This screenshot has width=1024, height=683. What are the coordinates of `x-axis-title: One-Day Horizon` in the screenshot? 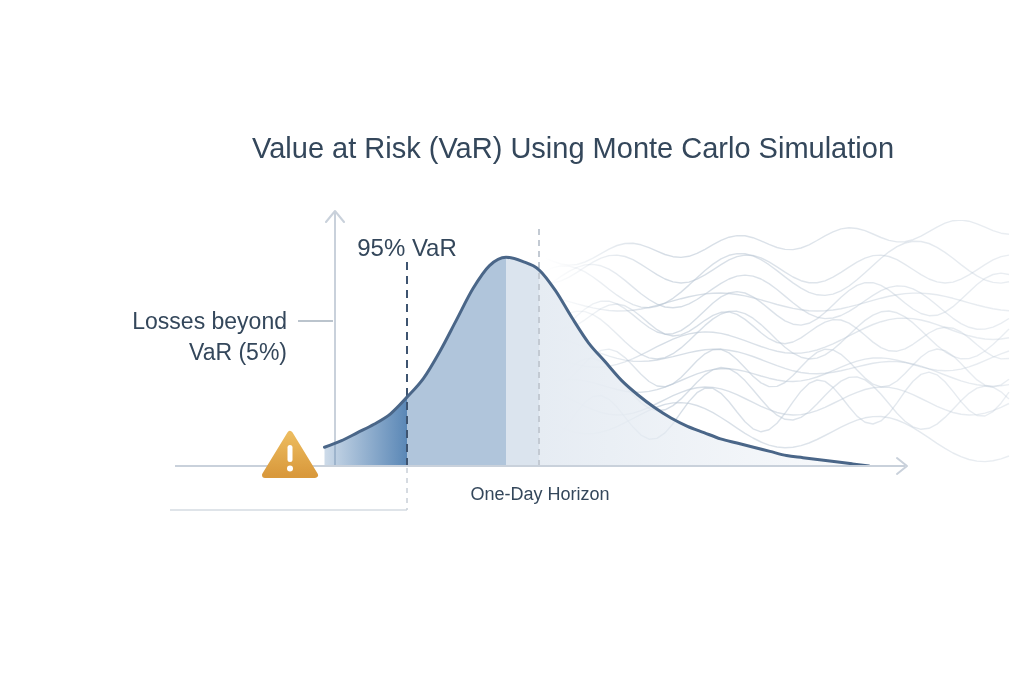 It's located at (540, 494).